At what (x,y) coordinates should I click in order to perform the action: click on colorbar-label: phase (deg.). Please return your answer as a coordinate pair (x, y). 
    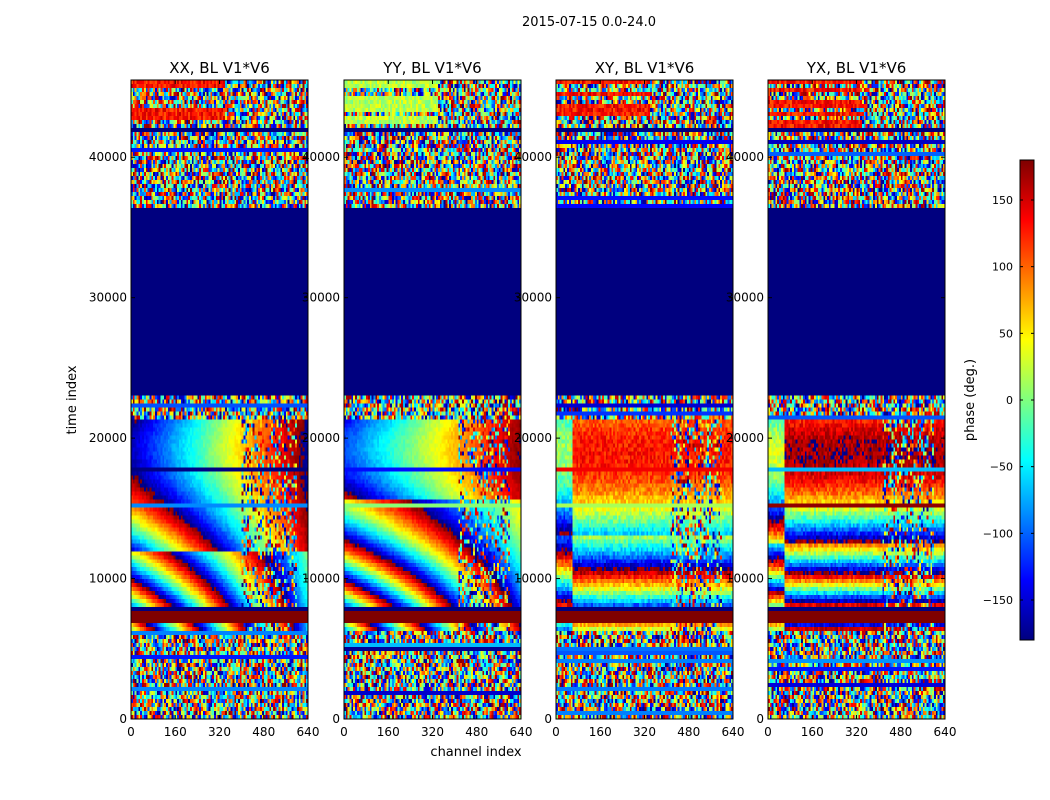
    Looking at the image, I should click on (970, 400).